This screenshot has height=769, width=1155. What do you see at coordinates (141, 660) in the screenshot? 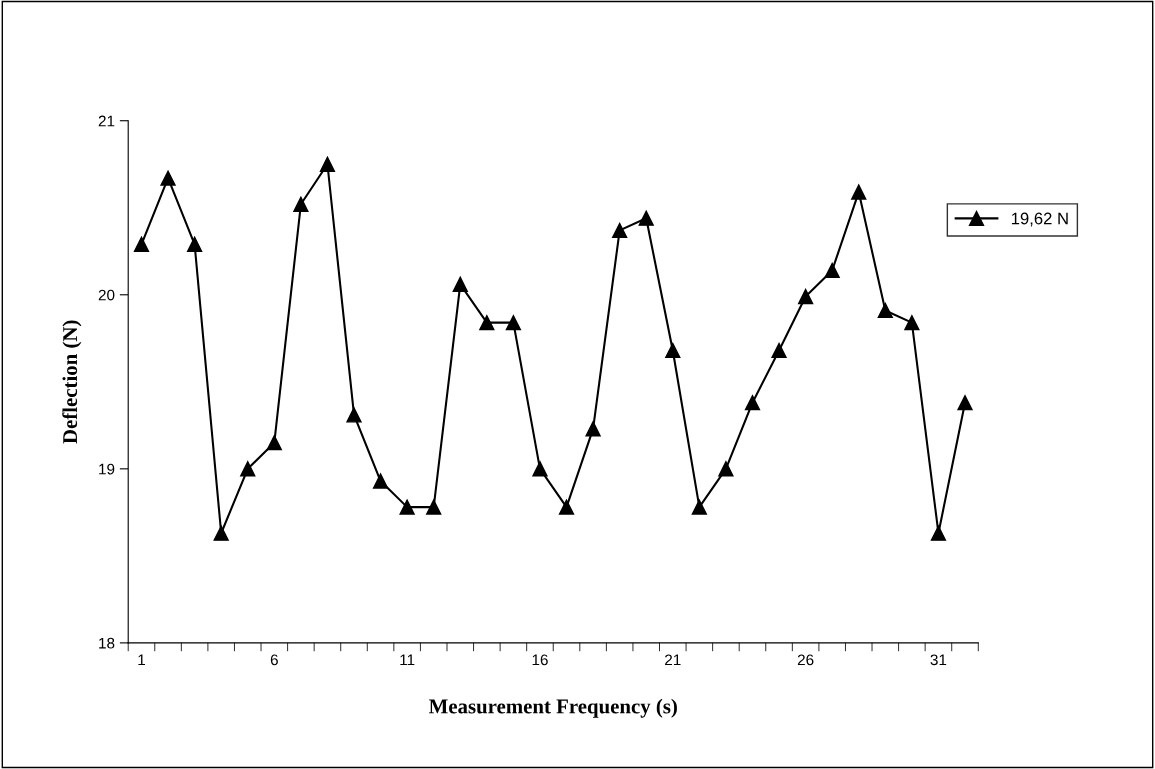
I see `x-tick-label: 1` at bounding box center [141, 660].